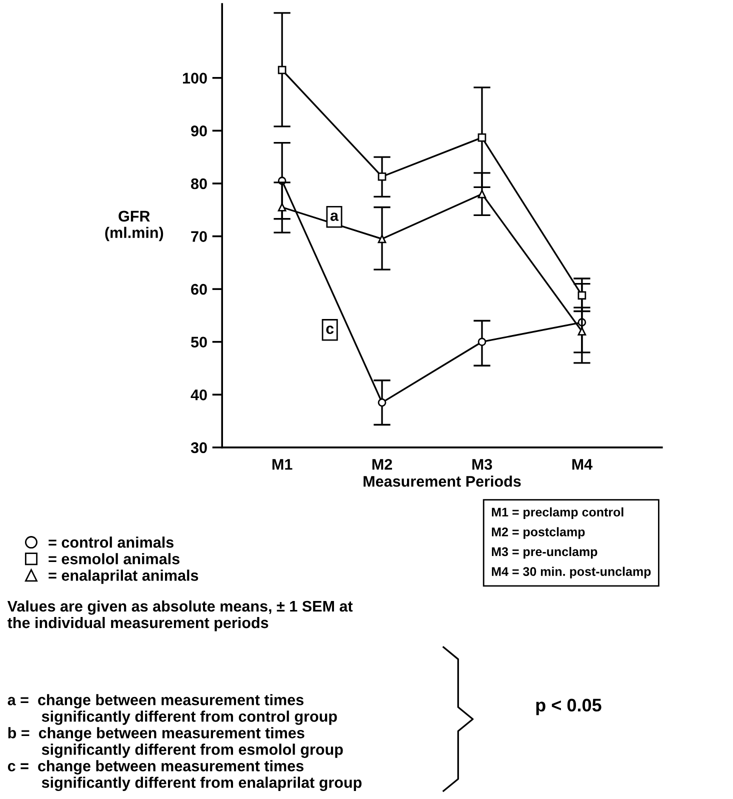  I want to click on annotation: a, so click(334, 216).